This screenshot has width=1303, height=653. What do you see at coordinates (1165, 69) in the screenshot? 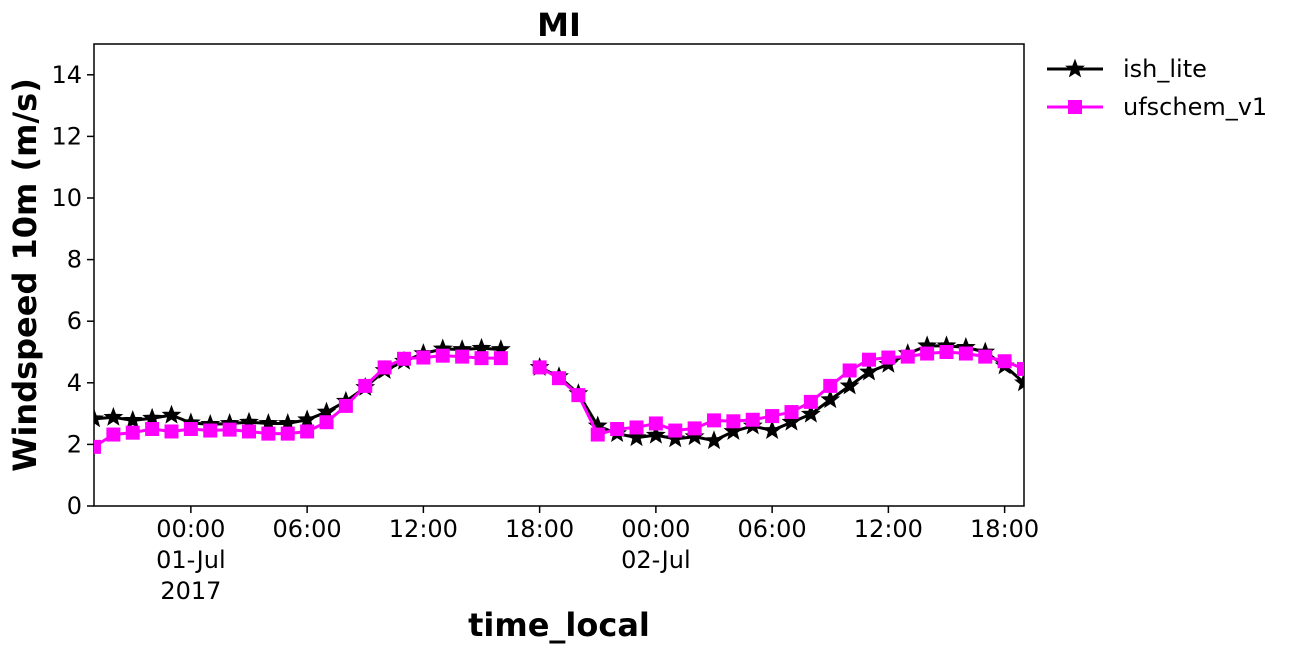
I see `legend-label: ish_lite` at bounding box center [1165, 69].